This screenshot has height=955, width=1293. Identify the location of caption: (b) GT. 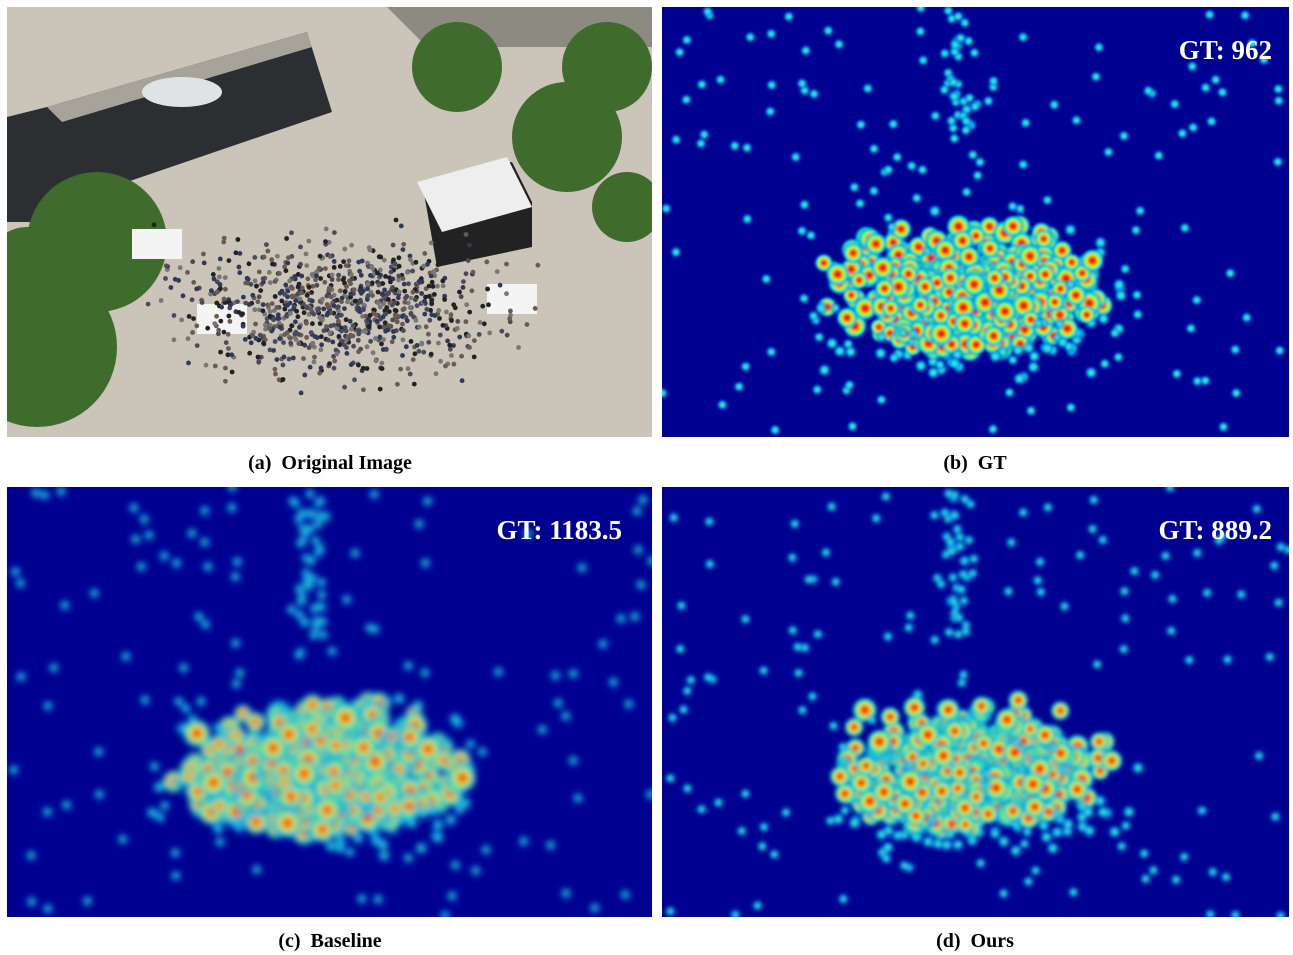
(975, 463).